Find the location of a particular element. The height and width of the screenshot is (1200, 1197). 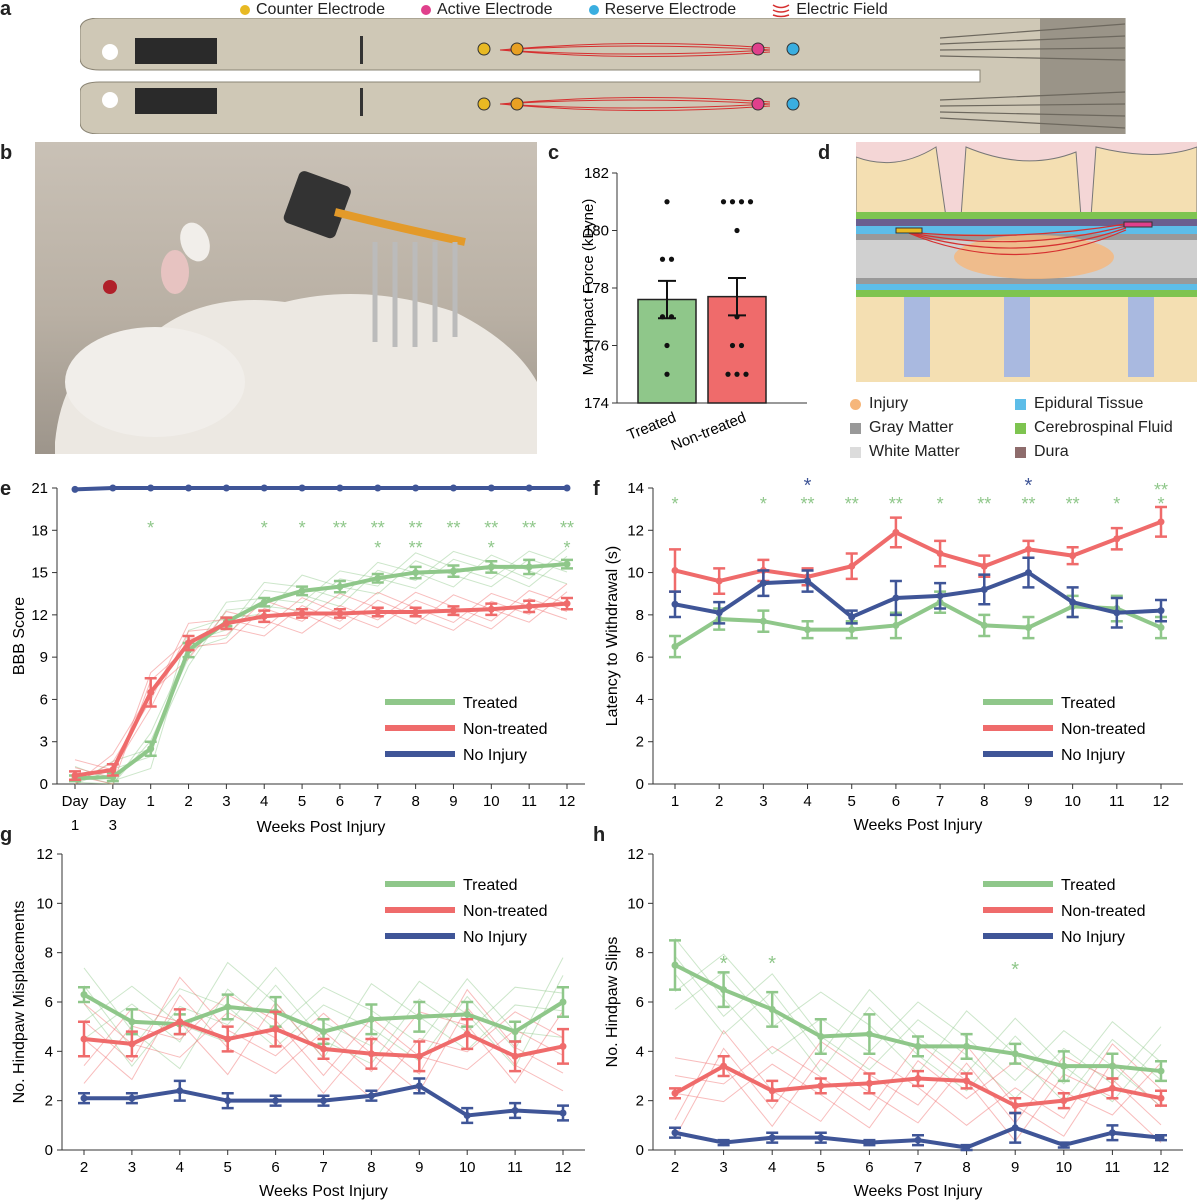

chart-h-xtick-label: 5 is located at coordinates (821, 1167).